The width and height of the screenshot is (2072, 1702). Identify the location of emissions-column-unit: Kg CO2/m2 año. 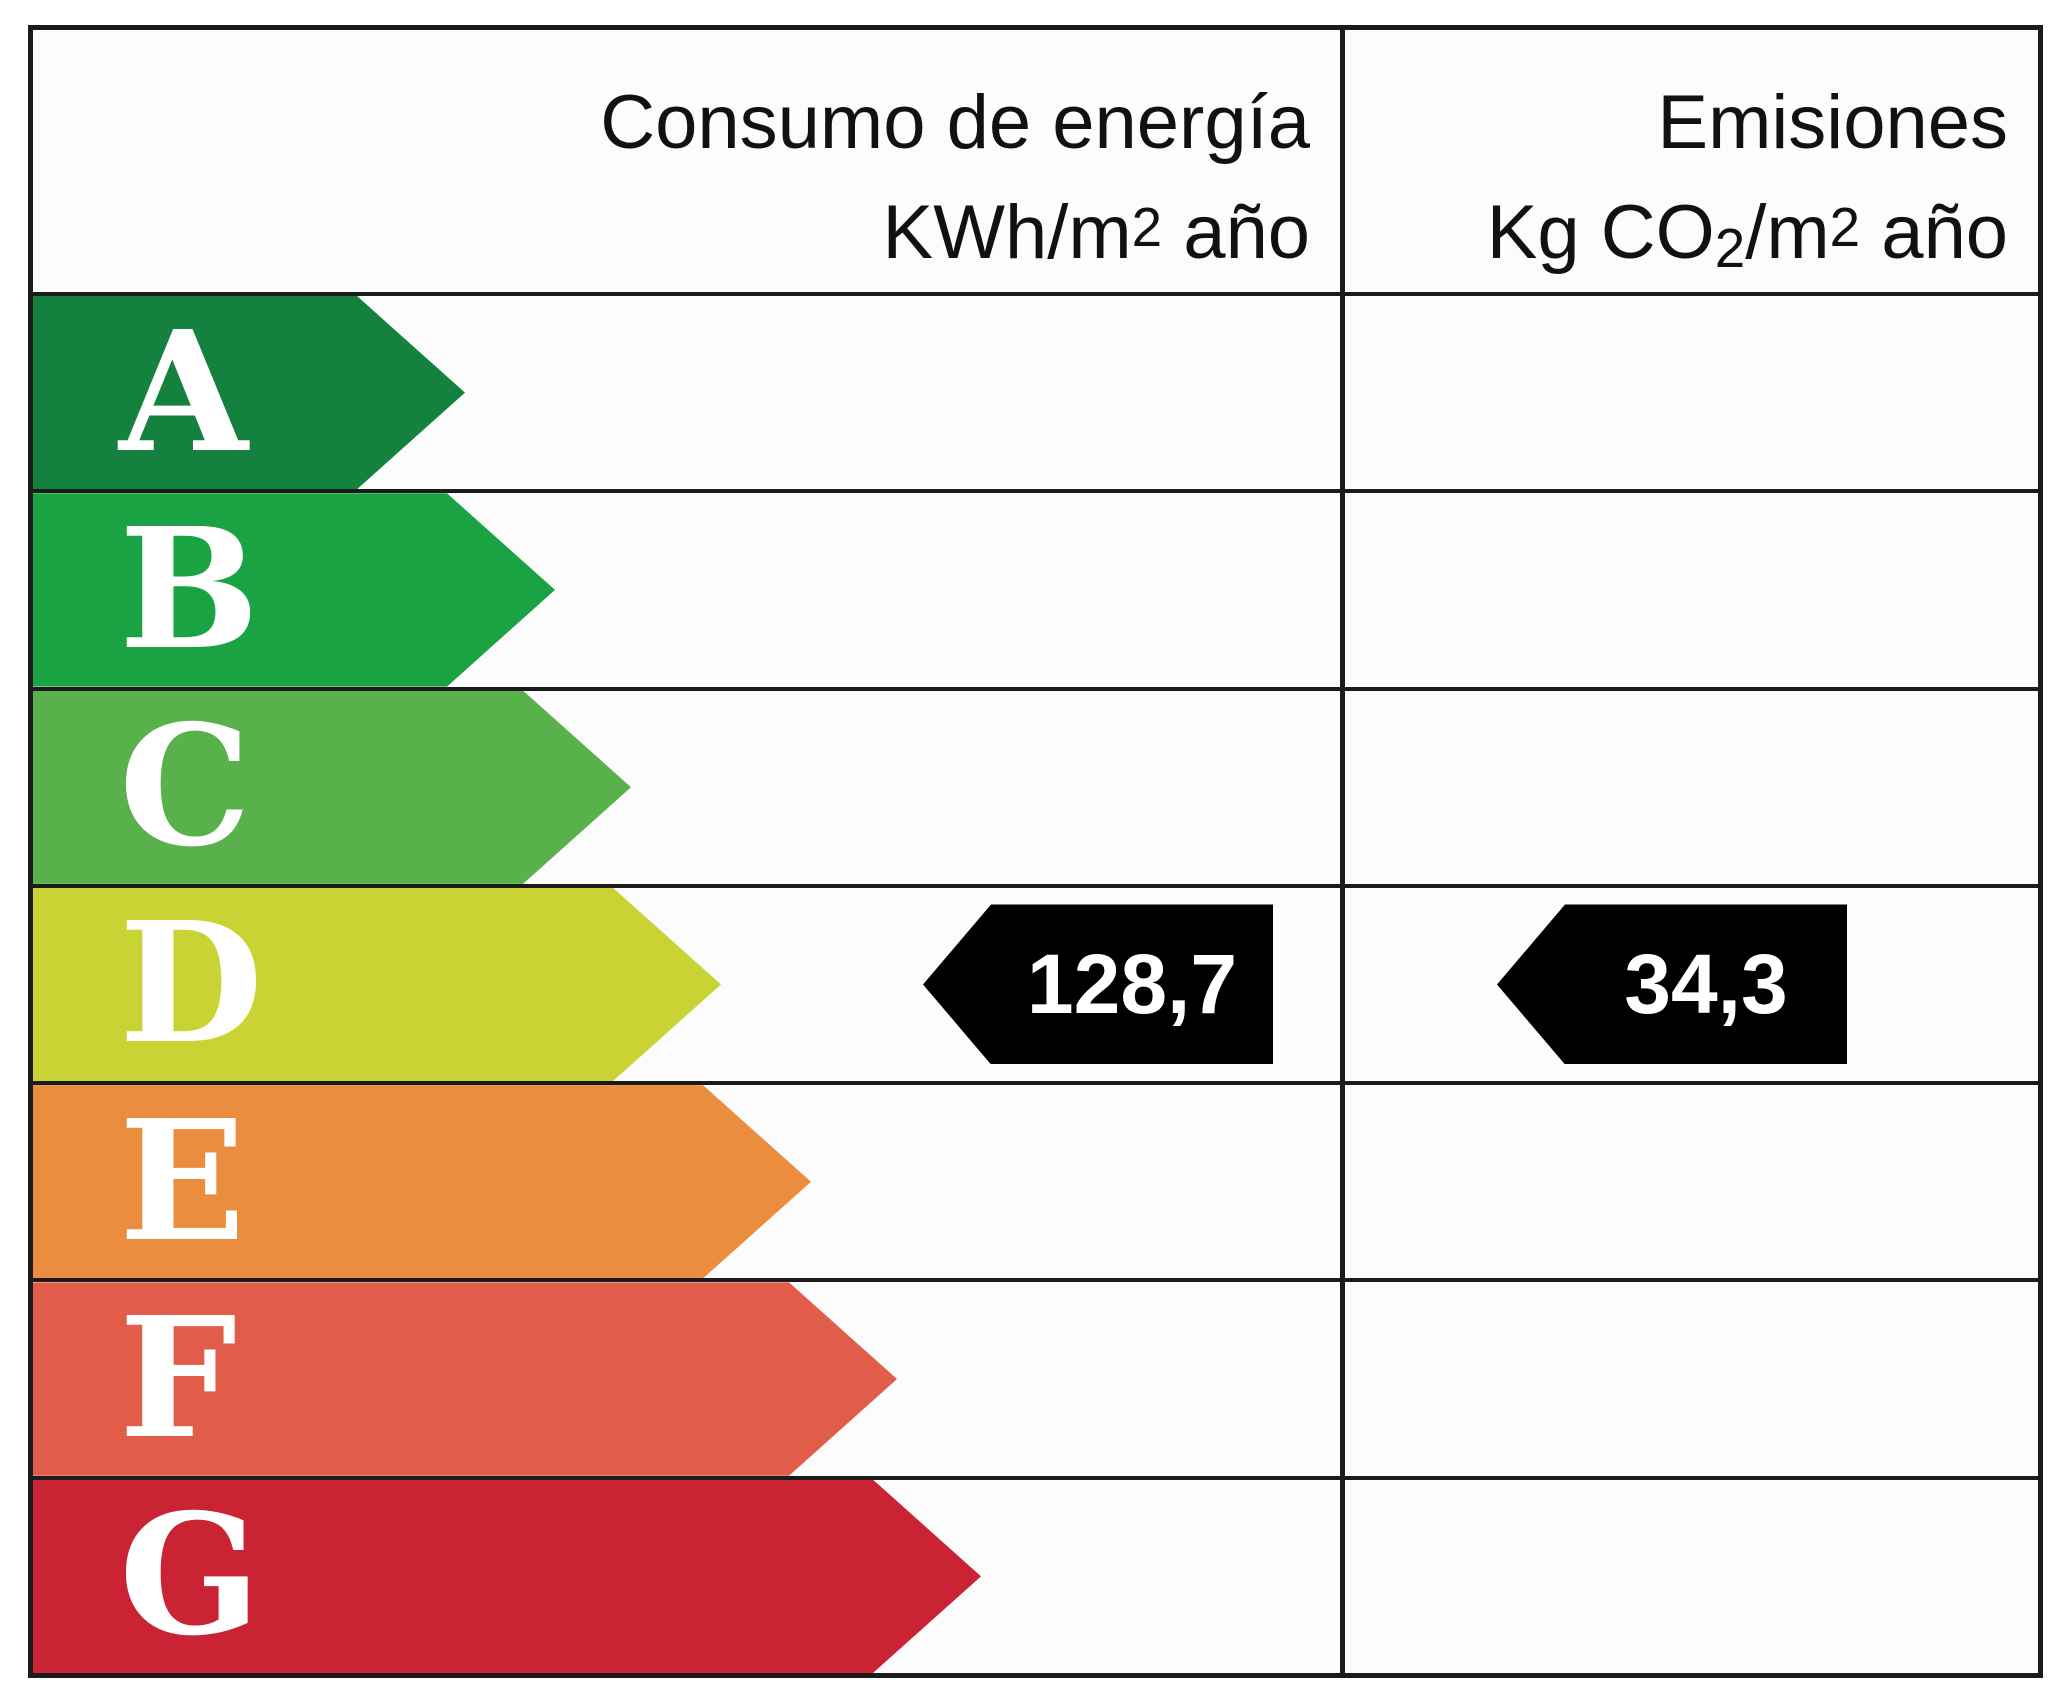
(1676, 236).